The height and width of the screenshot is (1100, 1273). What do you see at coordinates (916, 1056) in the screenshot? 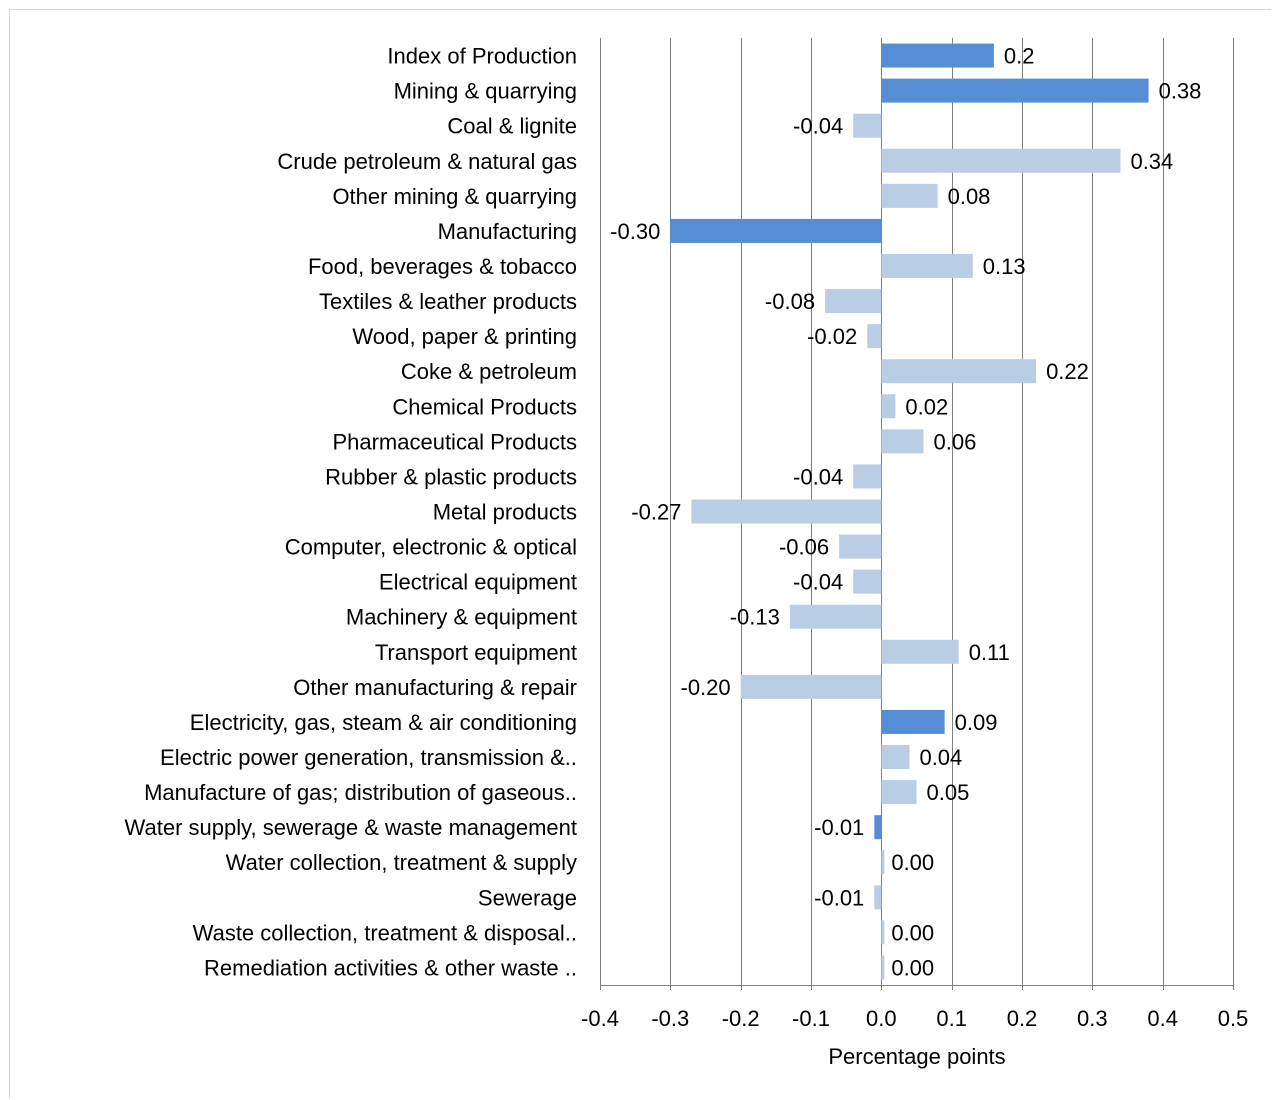
I see `x-axis-title: Percentage points` at bounding box center [916, 1056].